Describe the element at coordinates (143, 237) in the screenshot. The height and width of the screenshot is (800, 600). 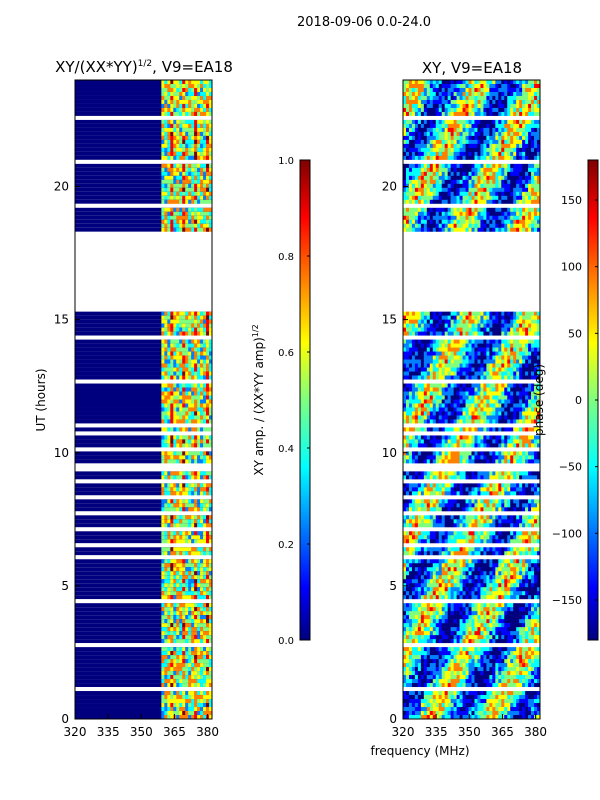
I see `flagged-row` at that location.